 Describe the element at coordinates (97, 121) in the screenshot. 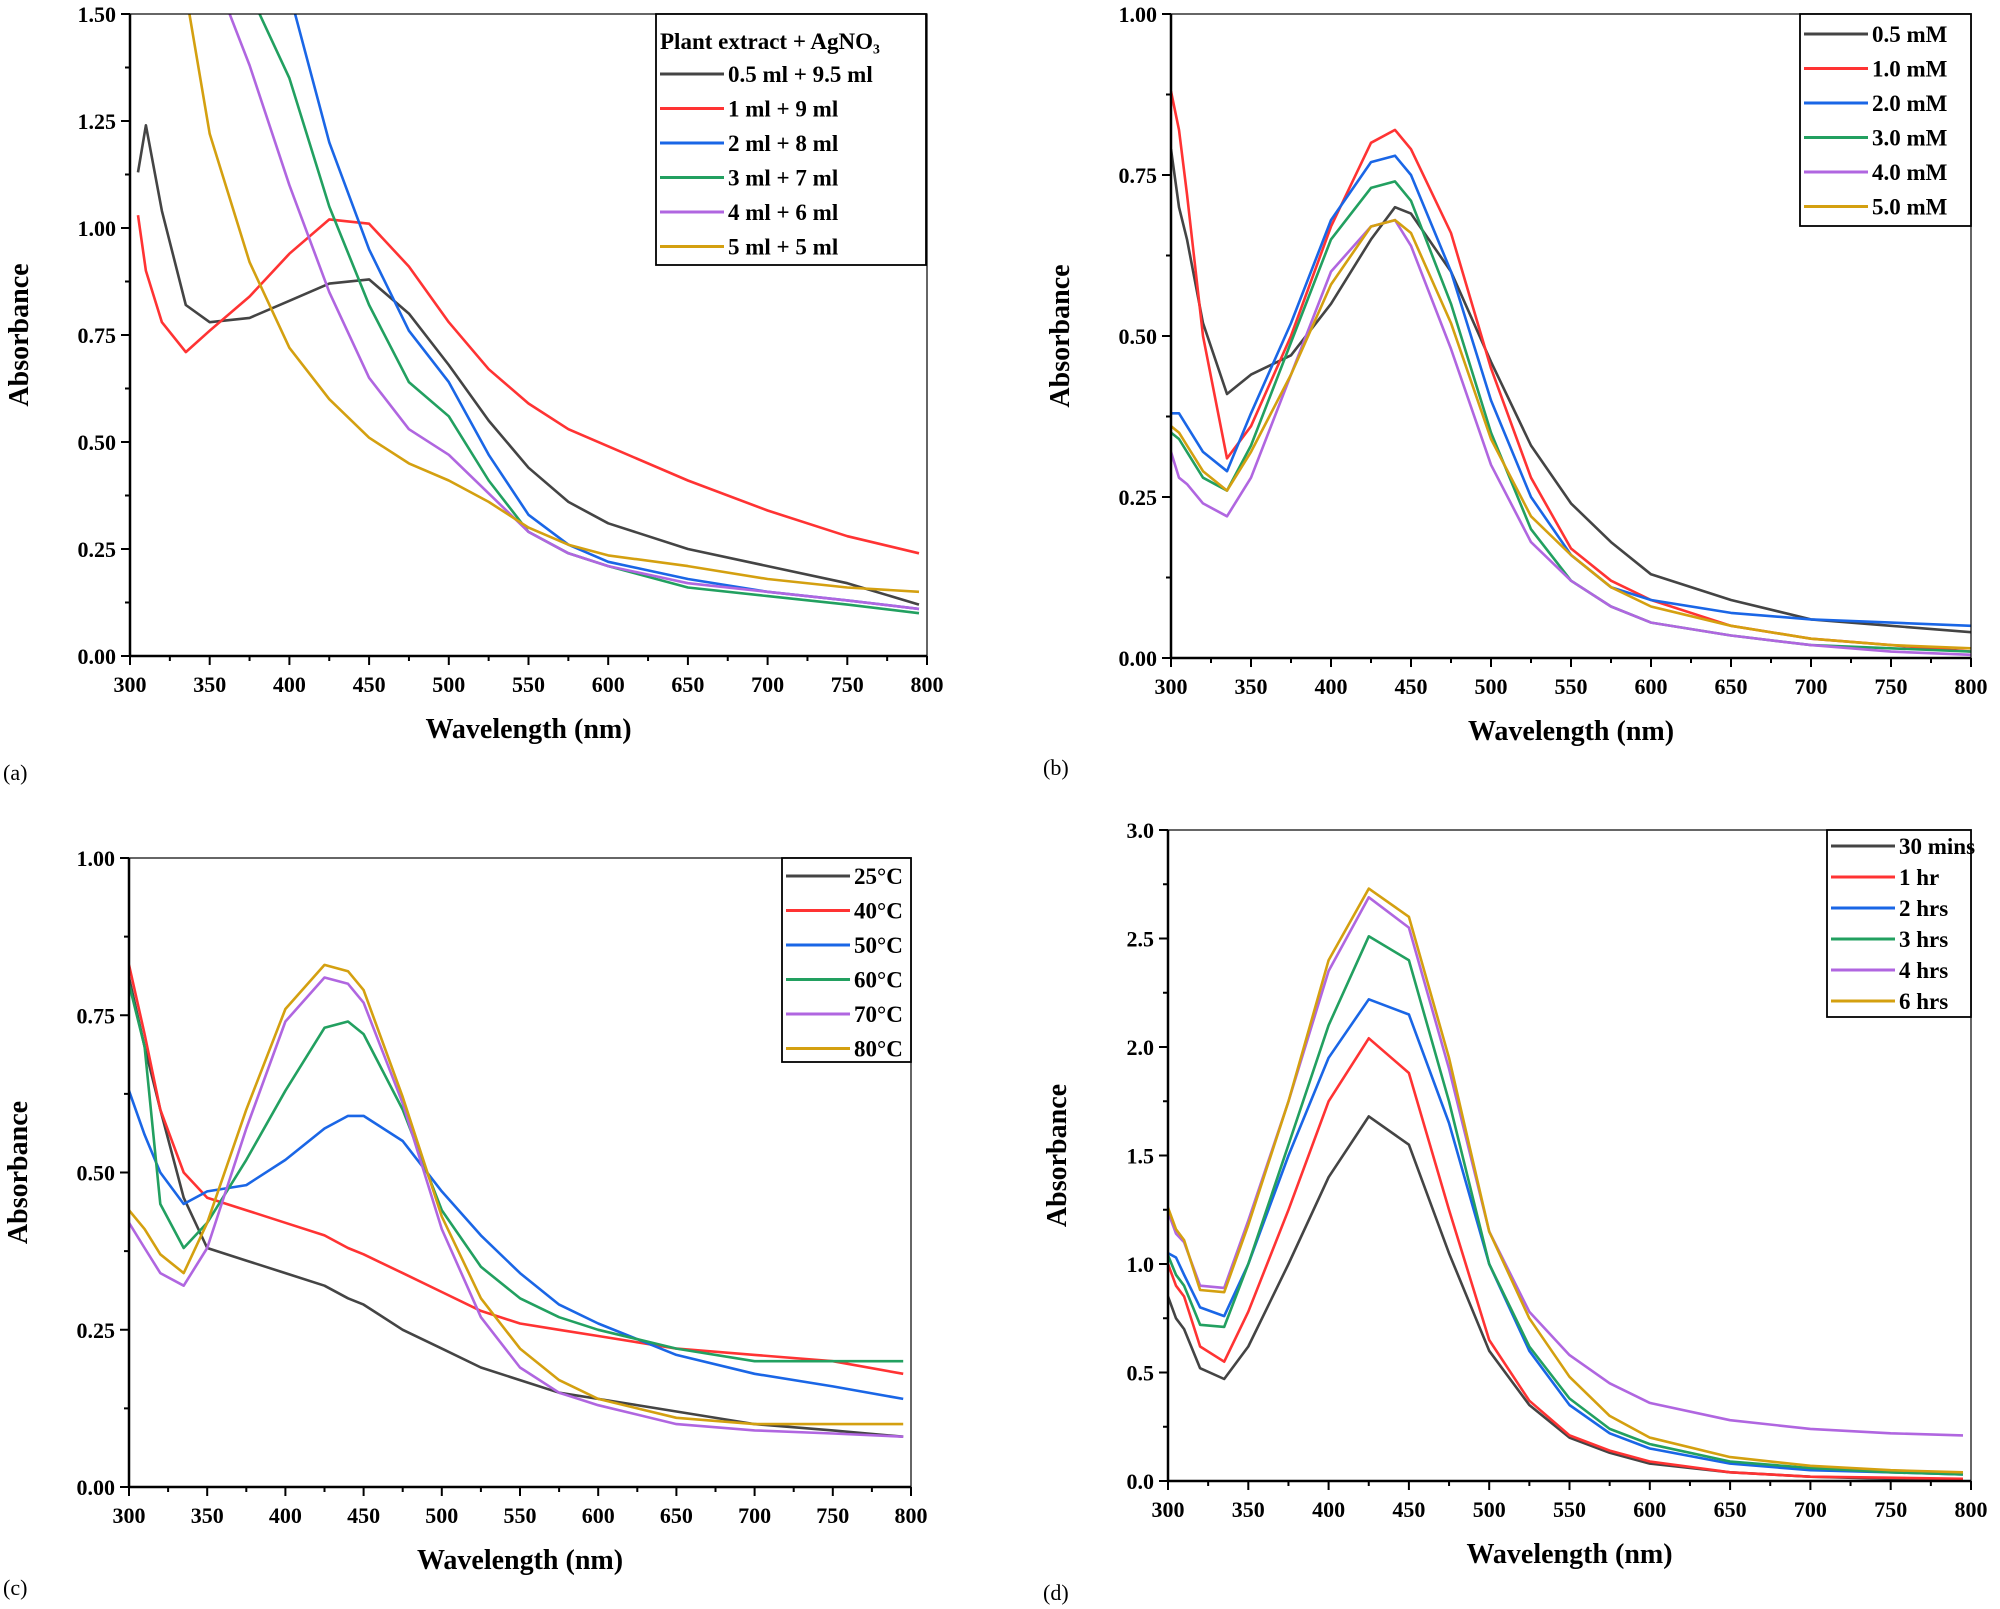

I see `y-tick-label: 1.25` at that location.